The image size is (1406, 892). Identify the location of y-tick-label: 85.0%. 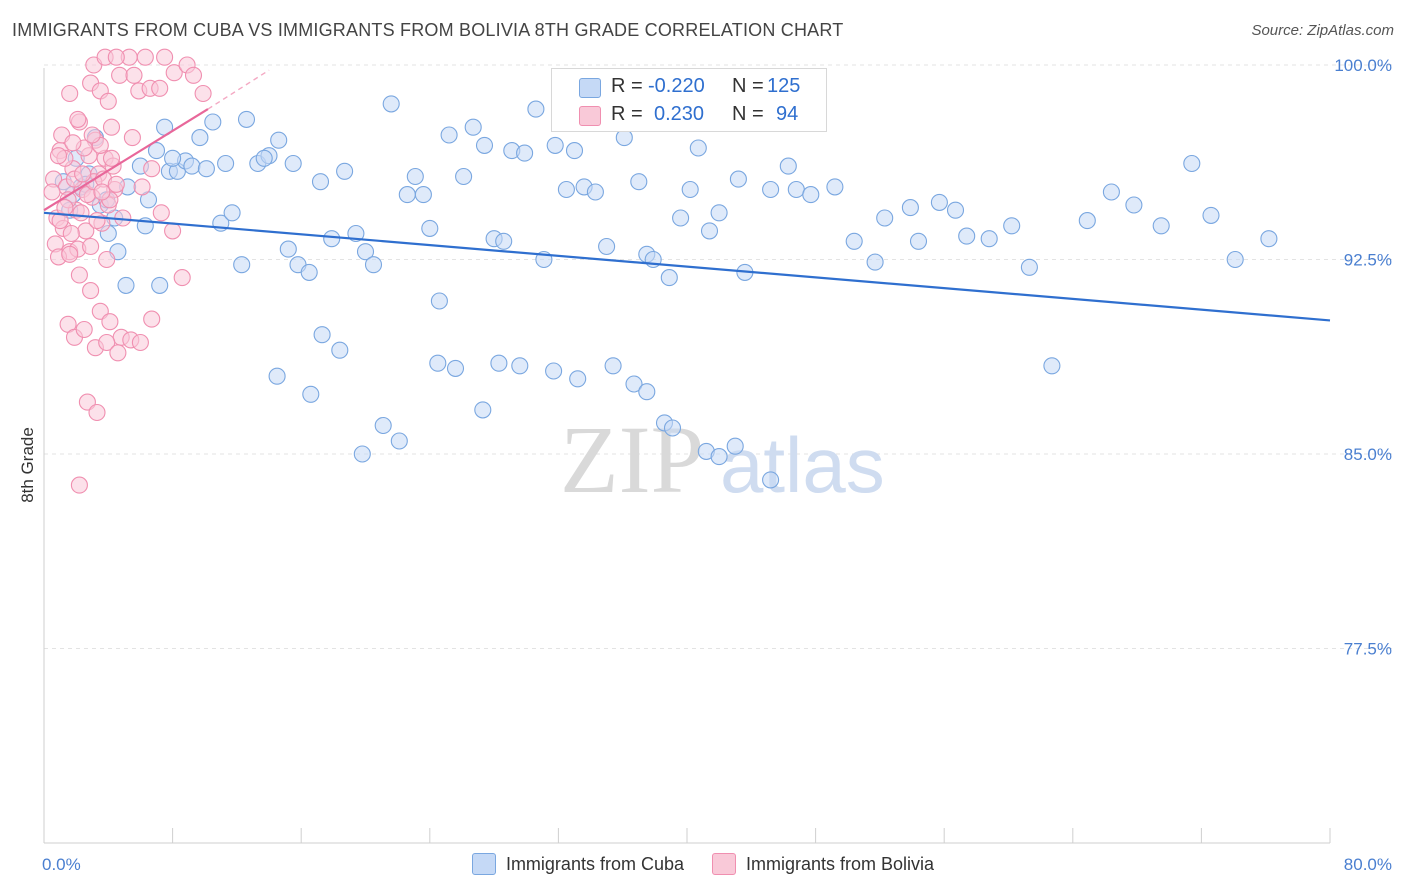
(1368, 454).